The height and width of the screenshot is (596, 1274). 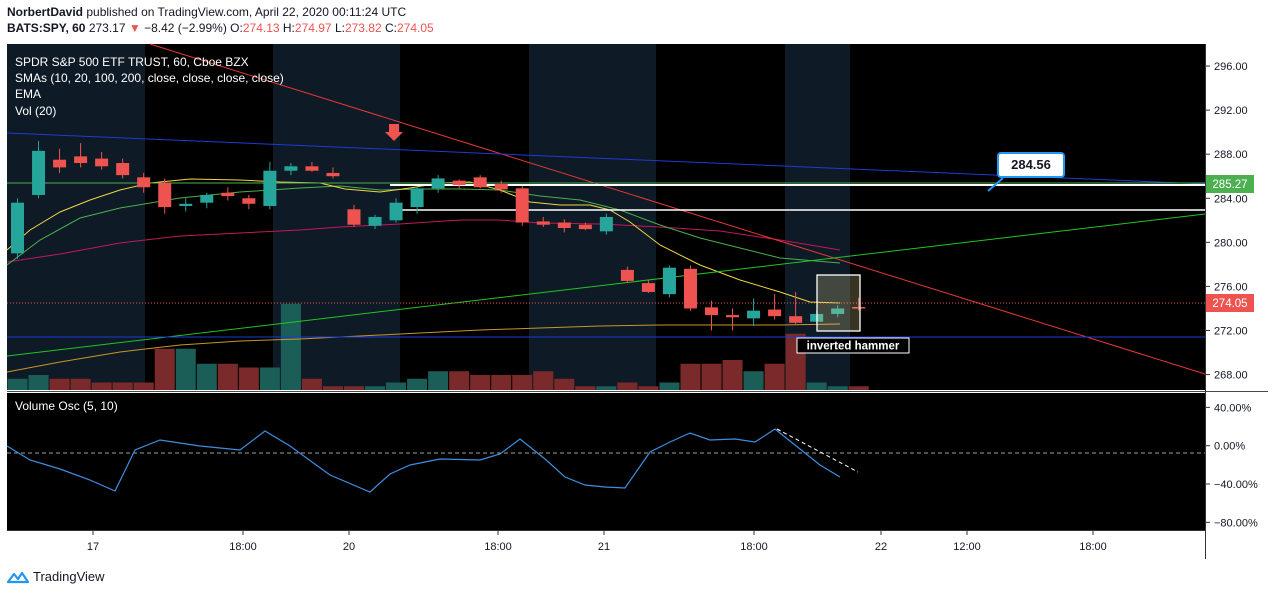 I want to click on resistance-price-tag, so click(x=1230, y=184).